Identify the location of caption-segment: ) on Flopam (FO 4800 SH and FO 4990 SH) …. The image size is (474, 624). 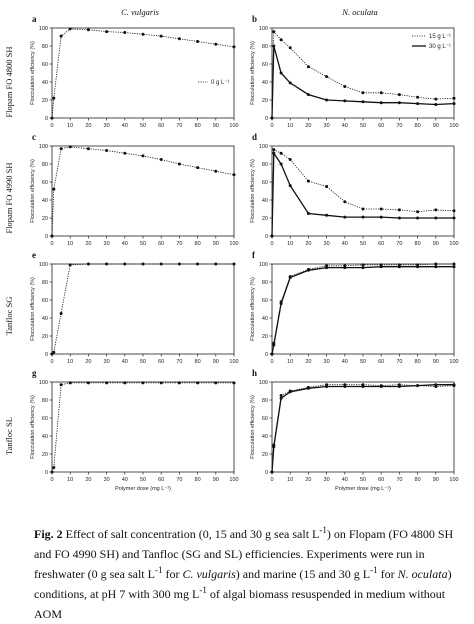
(244, 554).